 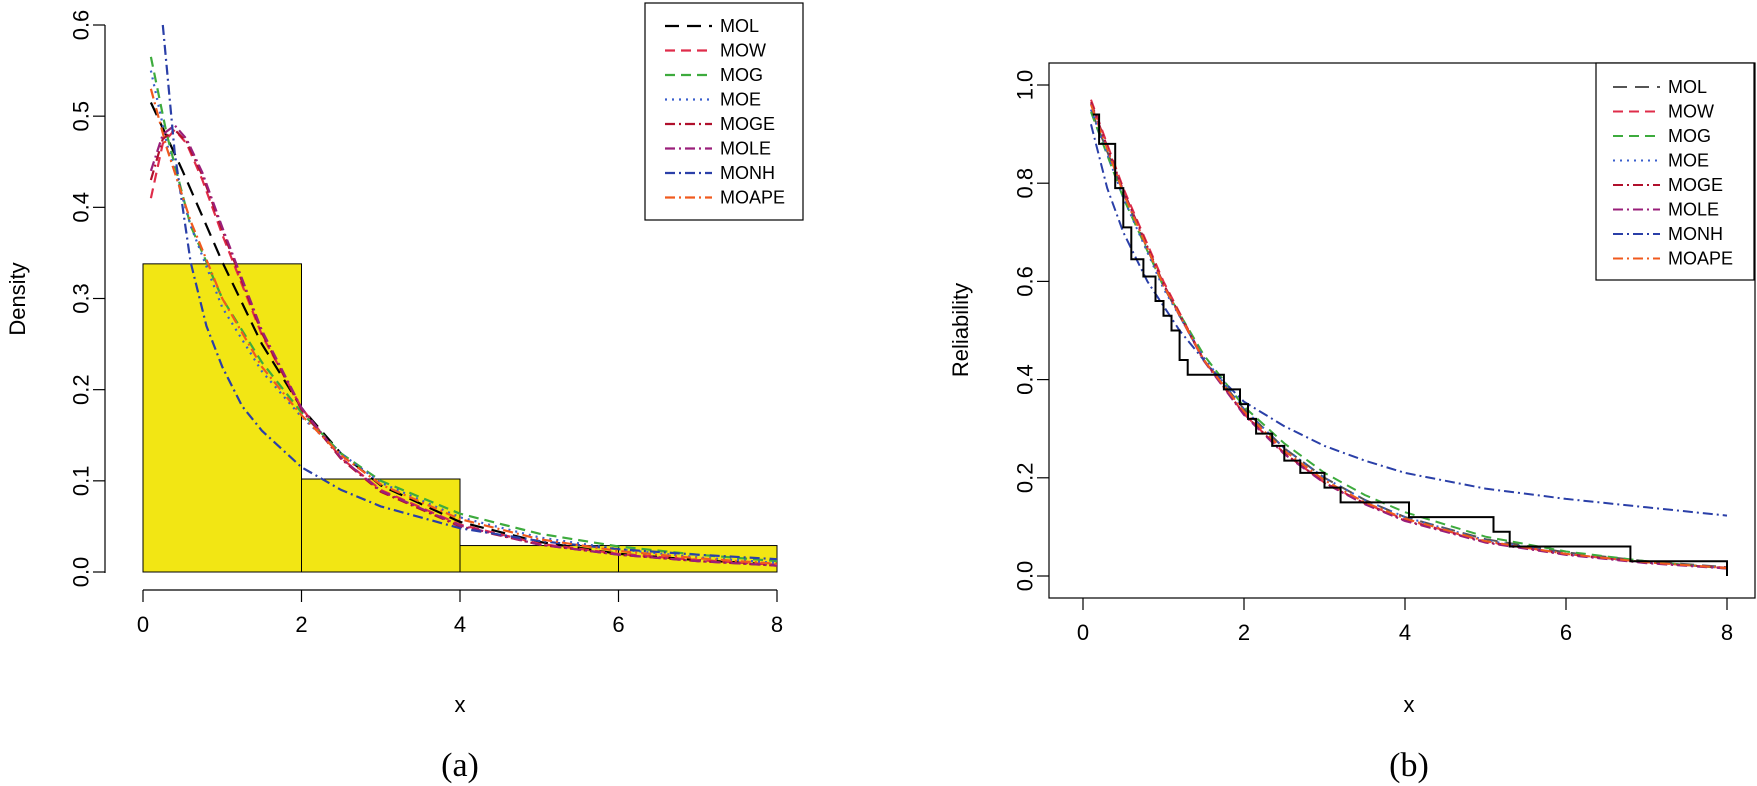 What do you see at coordinates (1025, 85) in the screenshot?
I see `y-tick-label: 1.0` at bounding box center [1025, 85].